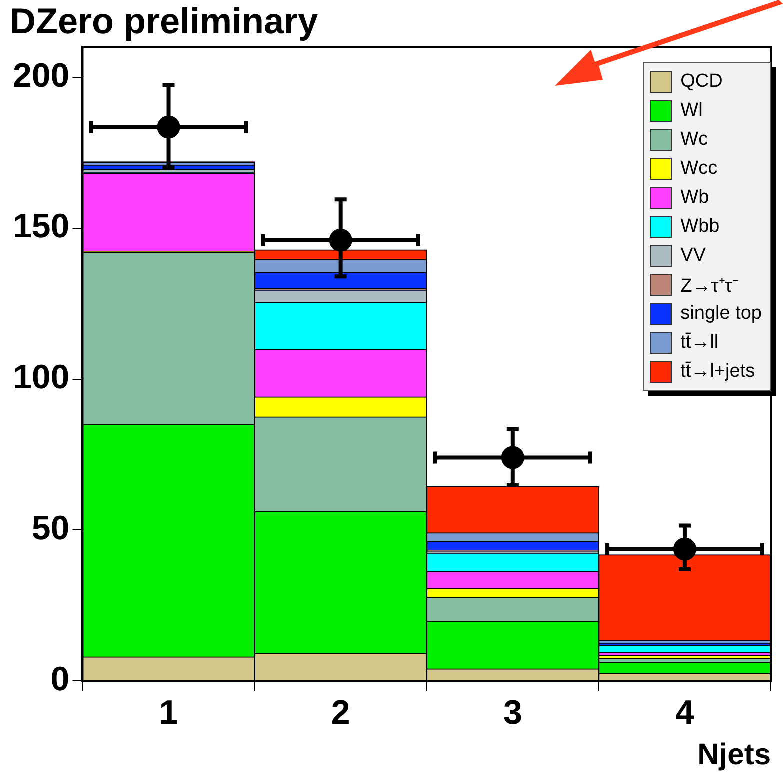  Describe the element at coordinates (512, 713) in the screenshot. I see `x-tick-label: 3` at that location.